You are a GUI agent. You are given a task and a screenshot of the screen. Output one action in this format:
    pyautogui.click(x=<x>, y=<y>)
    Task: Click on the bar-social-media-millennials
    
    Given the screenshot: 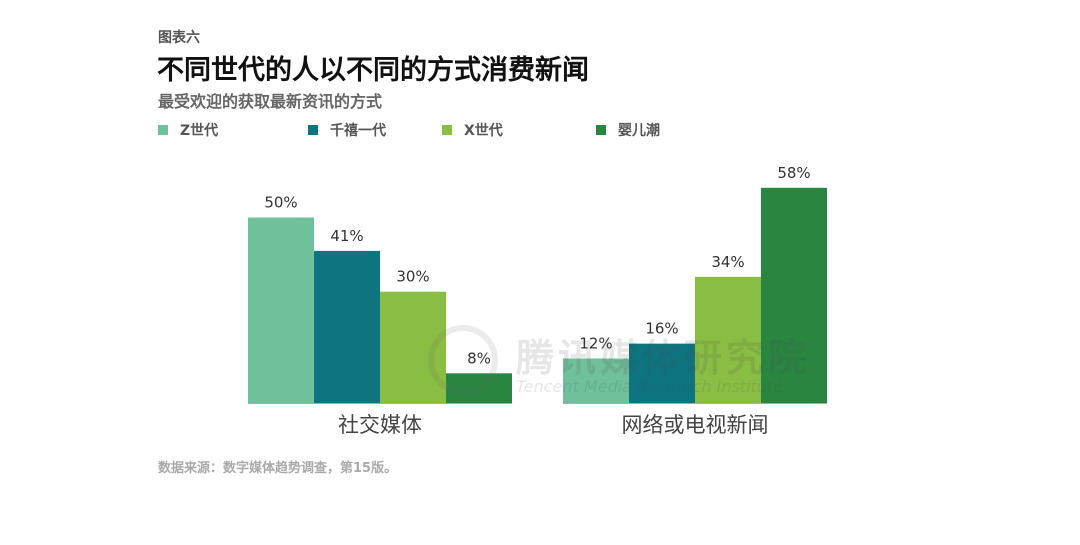 What is the action you would take?
    pyautogui.click(x=347, y=326)
    